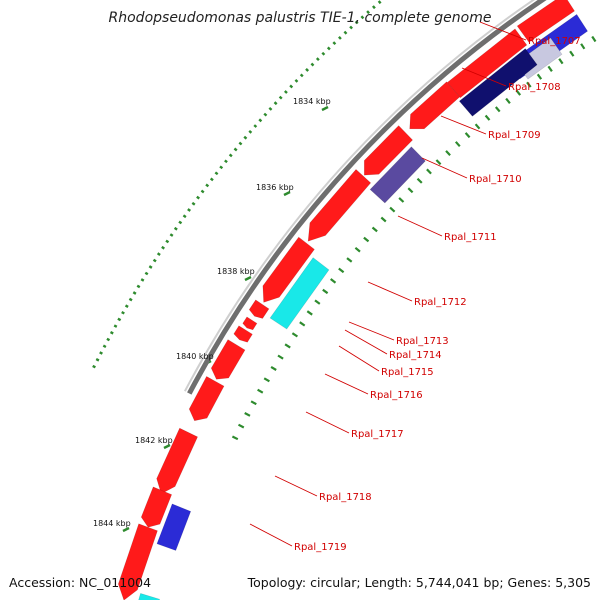 The image size is (600, 600). I want to click on scale-label: 1836 kbp, so click(275, 187).